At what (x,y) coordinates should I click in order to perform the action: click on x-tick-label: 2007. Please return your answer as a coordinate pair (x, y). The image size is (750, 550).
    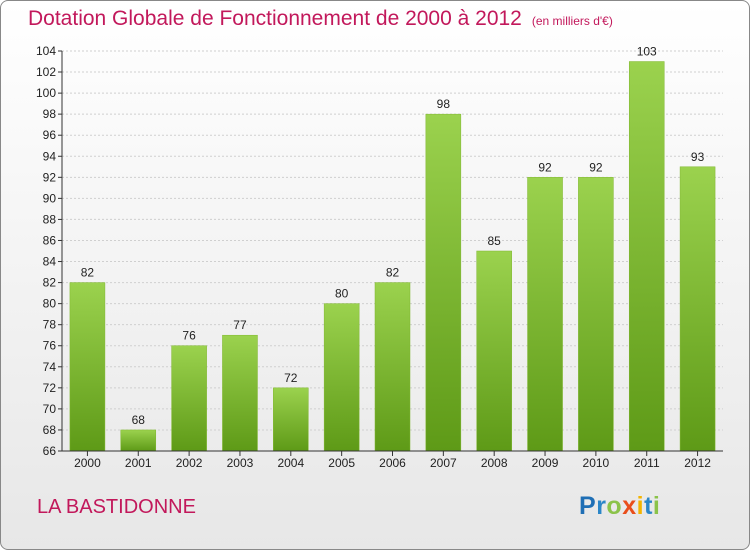
    Looking at the image, I should click on (443, 463).